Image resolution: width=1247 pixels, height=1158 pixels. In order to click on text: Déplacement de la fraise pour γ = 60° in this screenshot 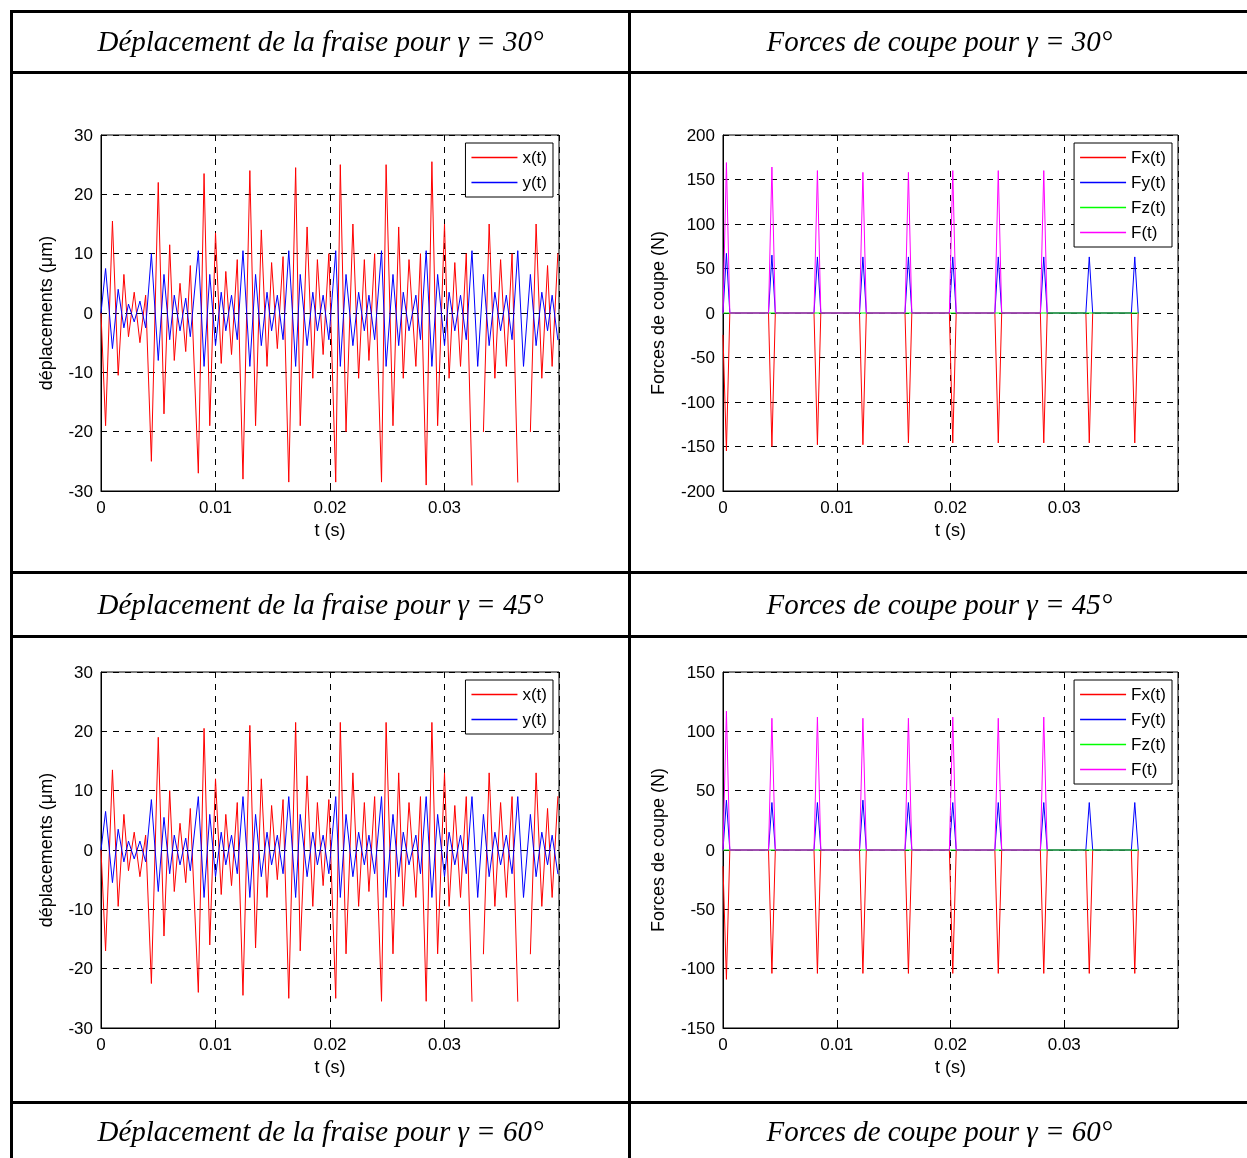, I will do `click(320, 1131)`.